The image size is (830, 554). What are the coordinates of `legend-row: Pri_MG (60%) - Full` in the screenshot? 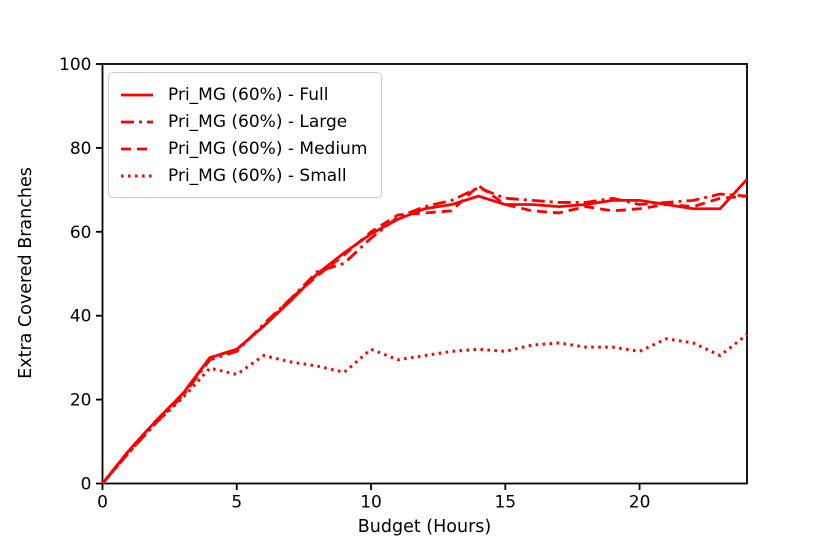 It's located at (243, 94).